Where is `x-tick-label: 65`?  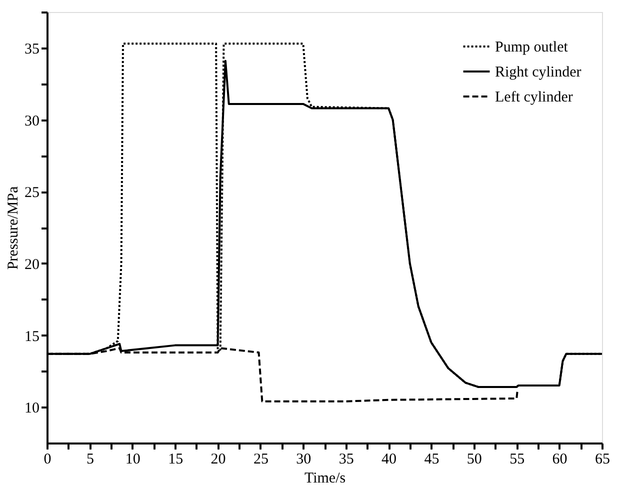
x-tick-label: 65 is located at coordinates (602, 460).